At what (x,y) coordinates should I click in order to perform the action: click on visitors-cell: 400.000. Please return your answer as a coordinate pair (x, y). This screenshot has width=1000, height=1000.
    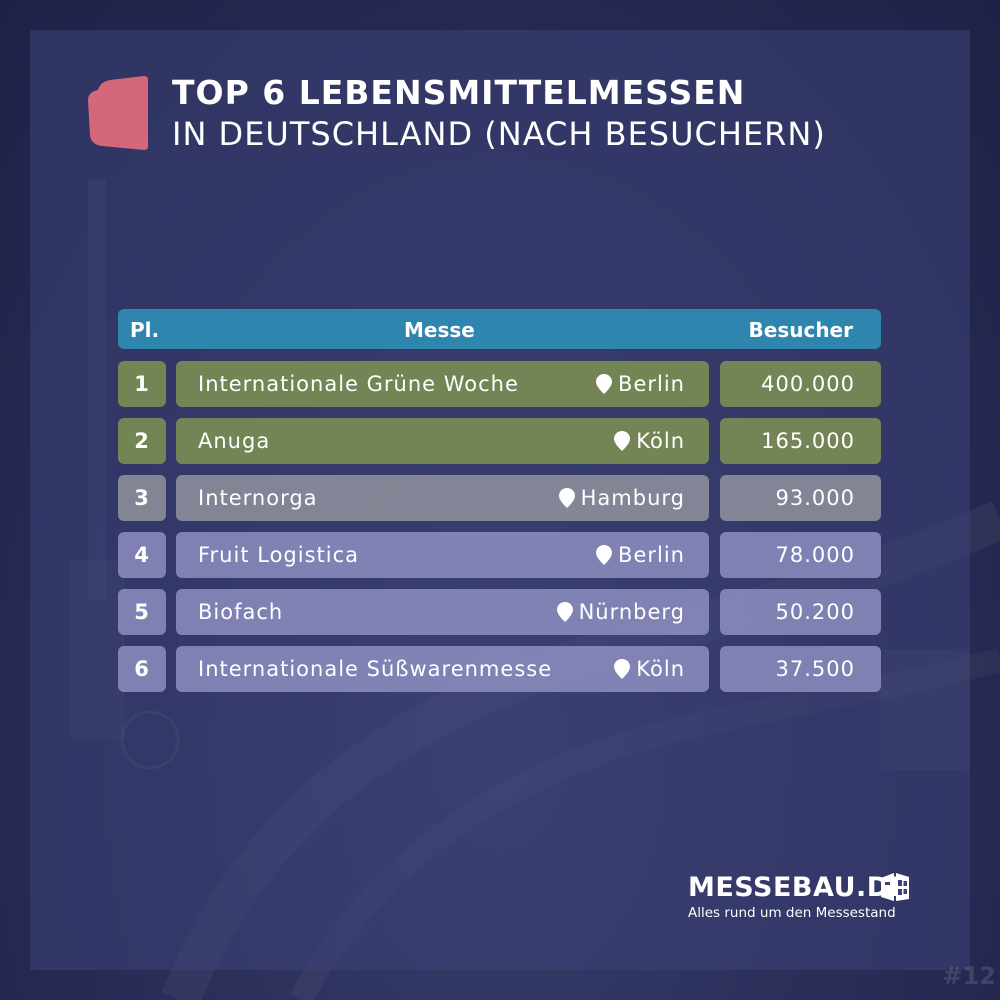
    Looking at the image, I should click on (800, 384).